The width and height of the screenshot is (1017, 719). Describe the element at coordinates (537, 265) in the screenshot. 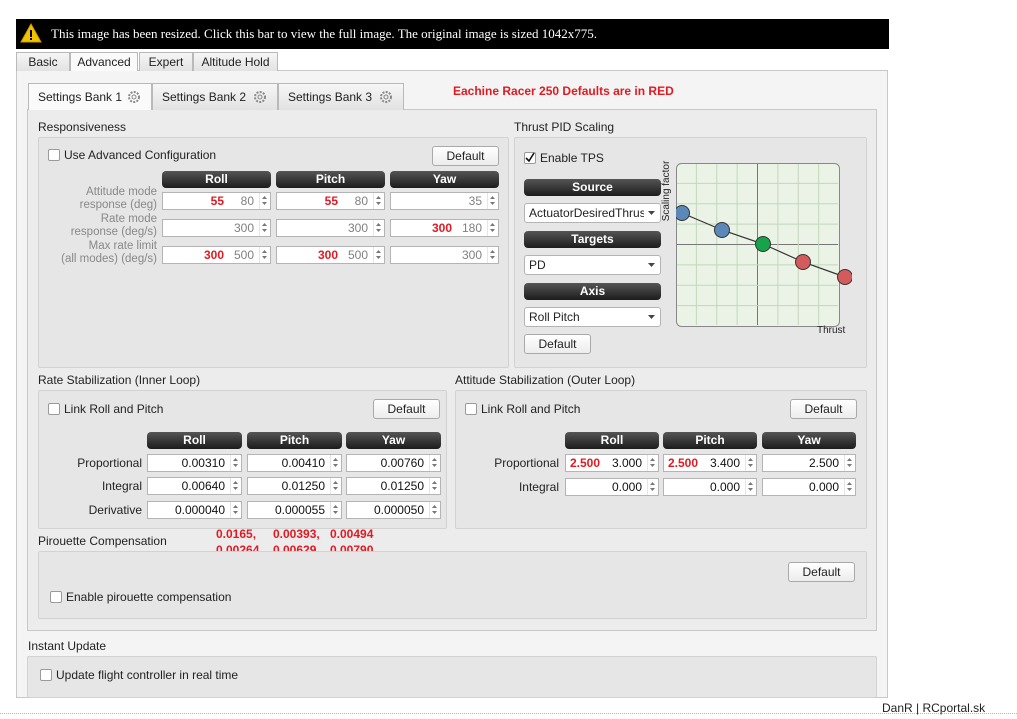

I see `dropdown-value: PD` at that location.